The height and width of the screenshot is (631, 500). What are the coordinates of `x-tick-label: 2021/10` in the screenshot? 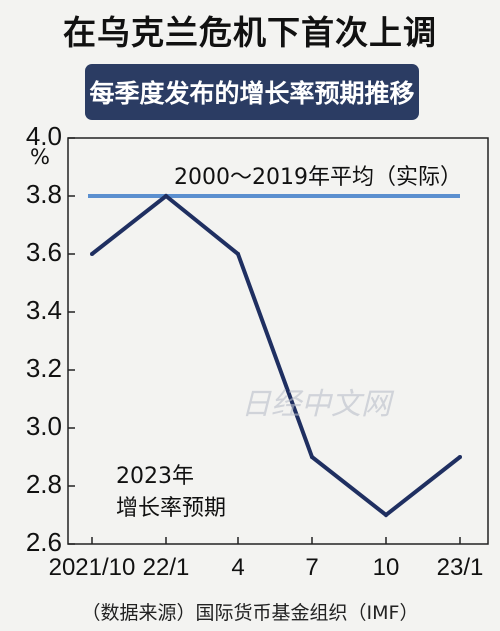 It's located at (92, 567).